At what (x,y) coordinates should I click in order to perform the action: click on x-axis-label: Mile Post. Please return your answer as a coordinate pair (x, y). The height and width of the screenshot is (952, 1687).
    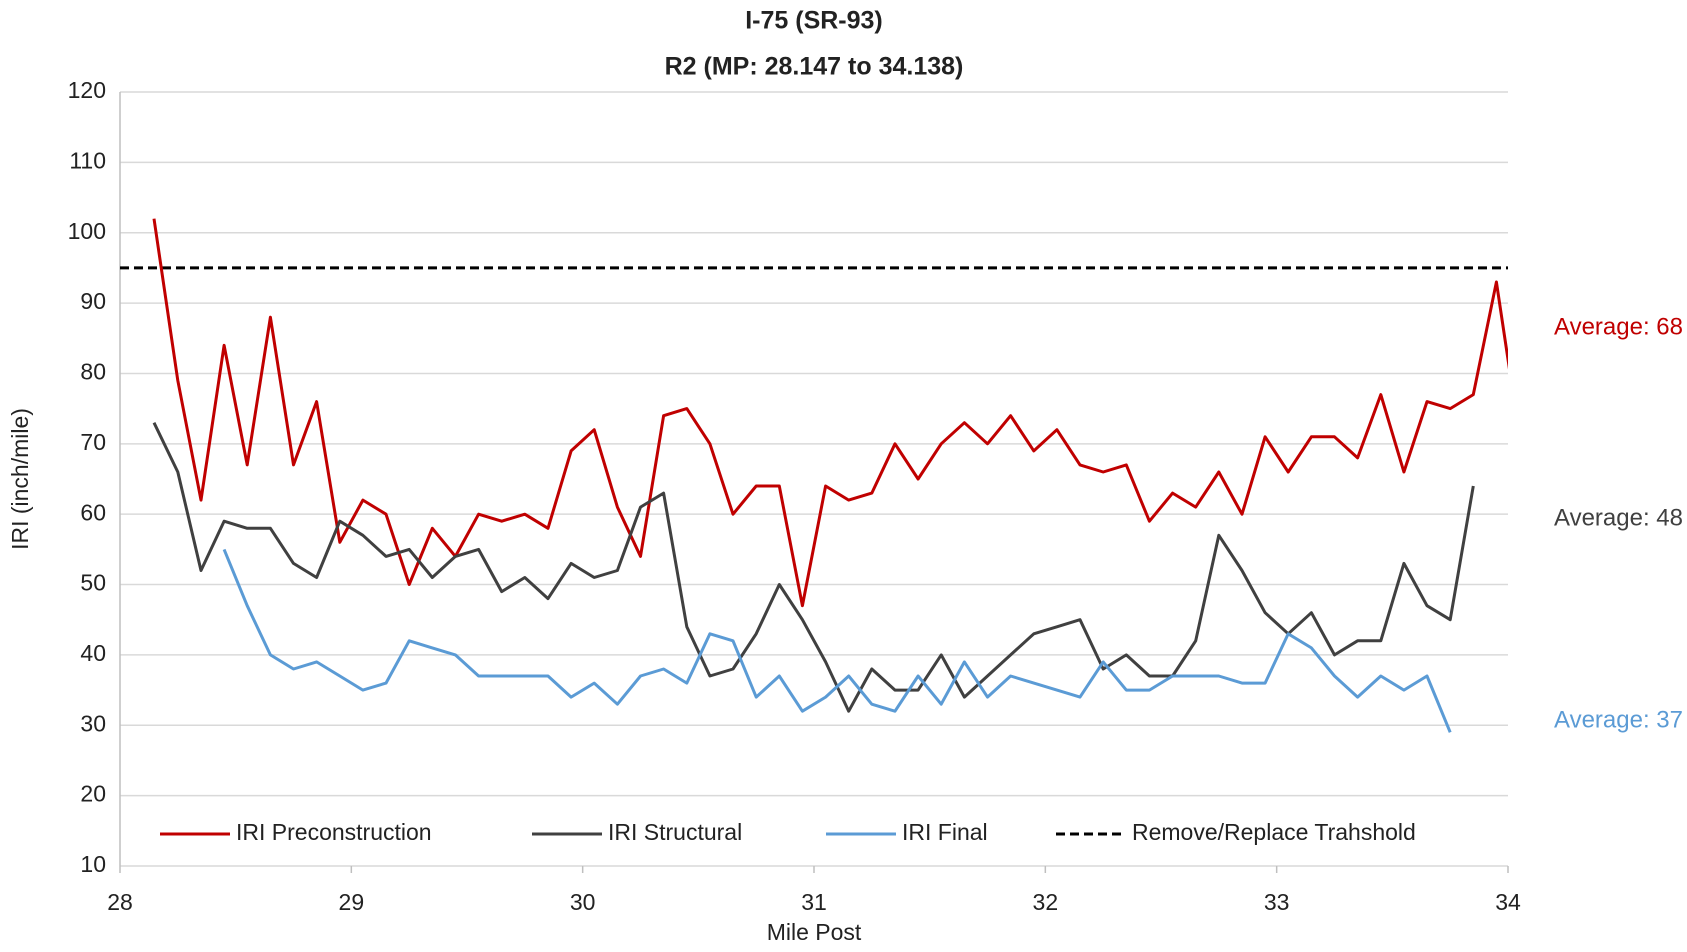
    Looking at the image, I should click on (814, 932).